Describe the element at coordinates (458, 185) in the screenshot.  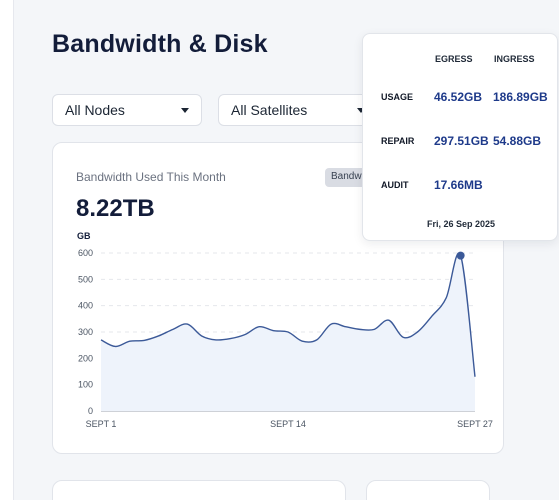
I see `tooltip-audit-egress: 17.66MB` at that location.